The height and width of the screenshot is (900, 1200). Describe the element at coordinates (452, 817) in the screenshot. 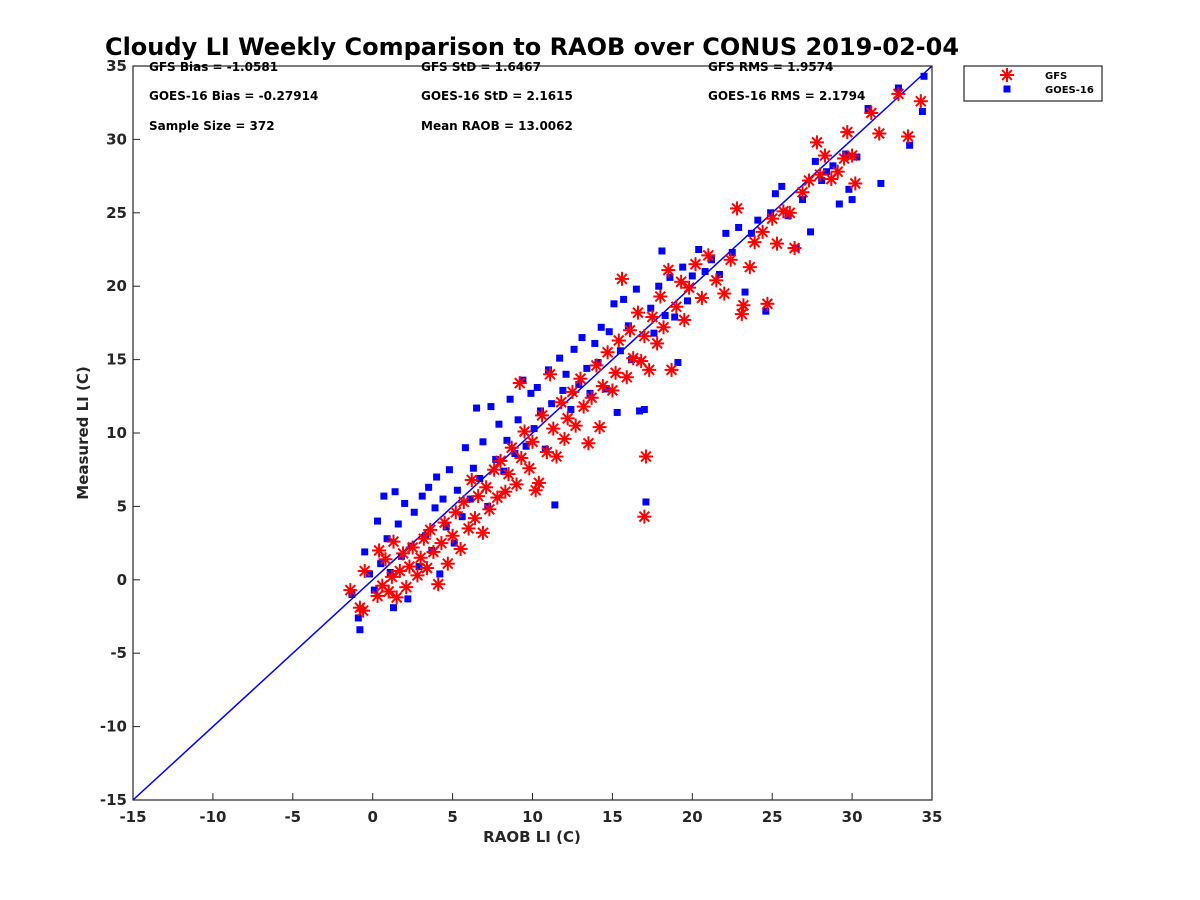

I see `x-tick-label: 5` at that location.